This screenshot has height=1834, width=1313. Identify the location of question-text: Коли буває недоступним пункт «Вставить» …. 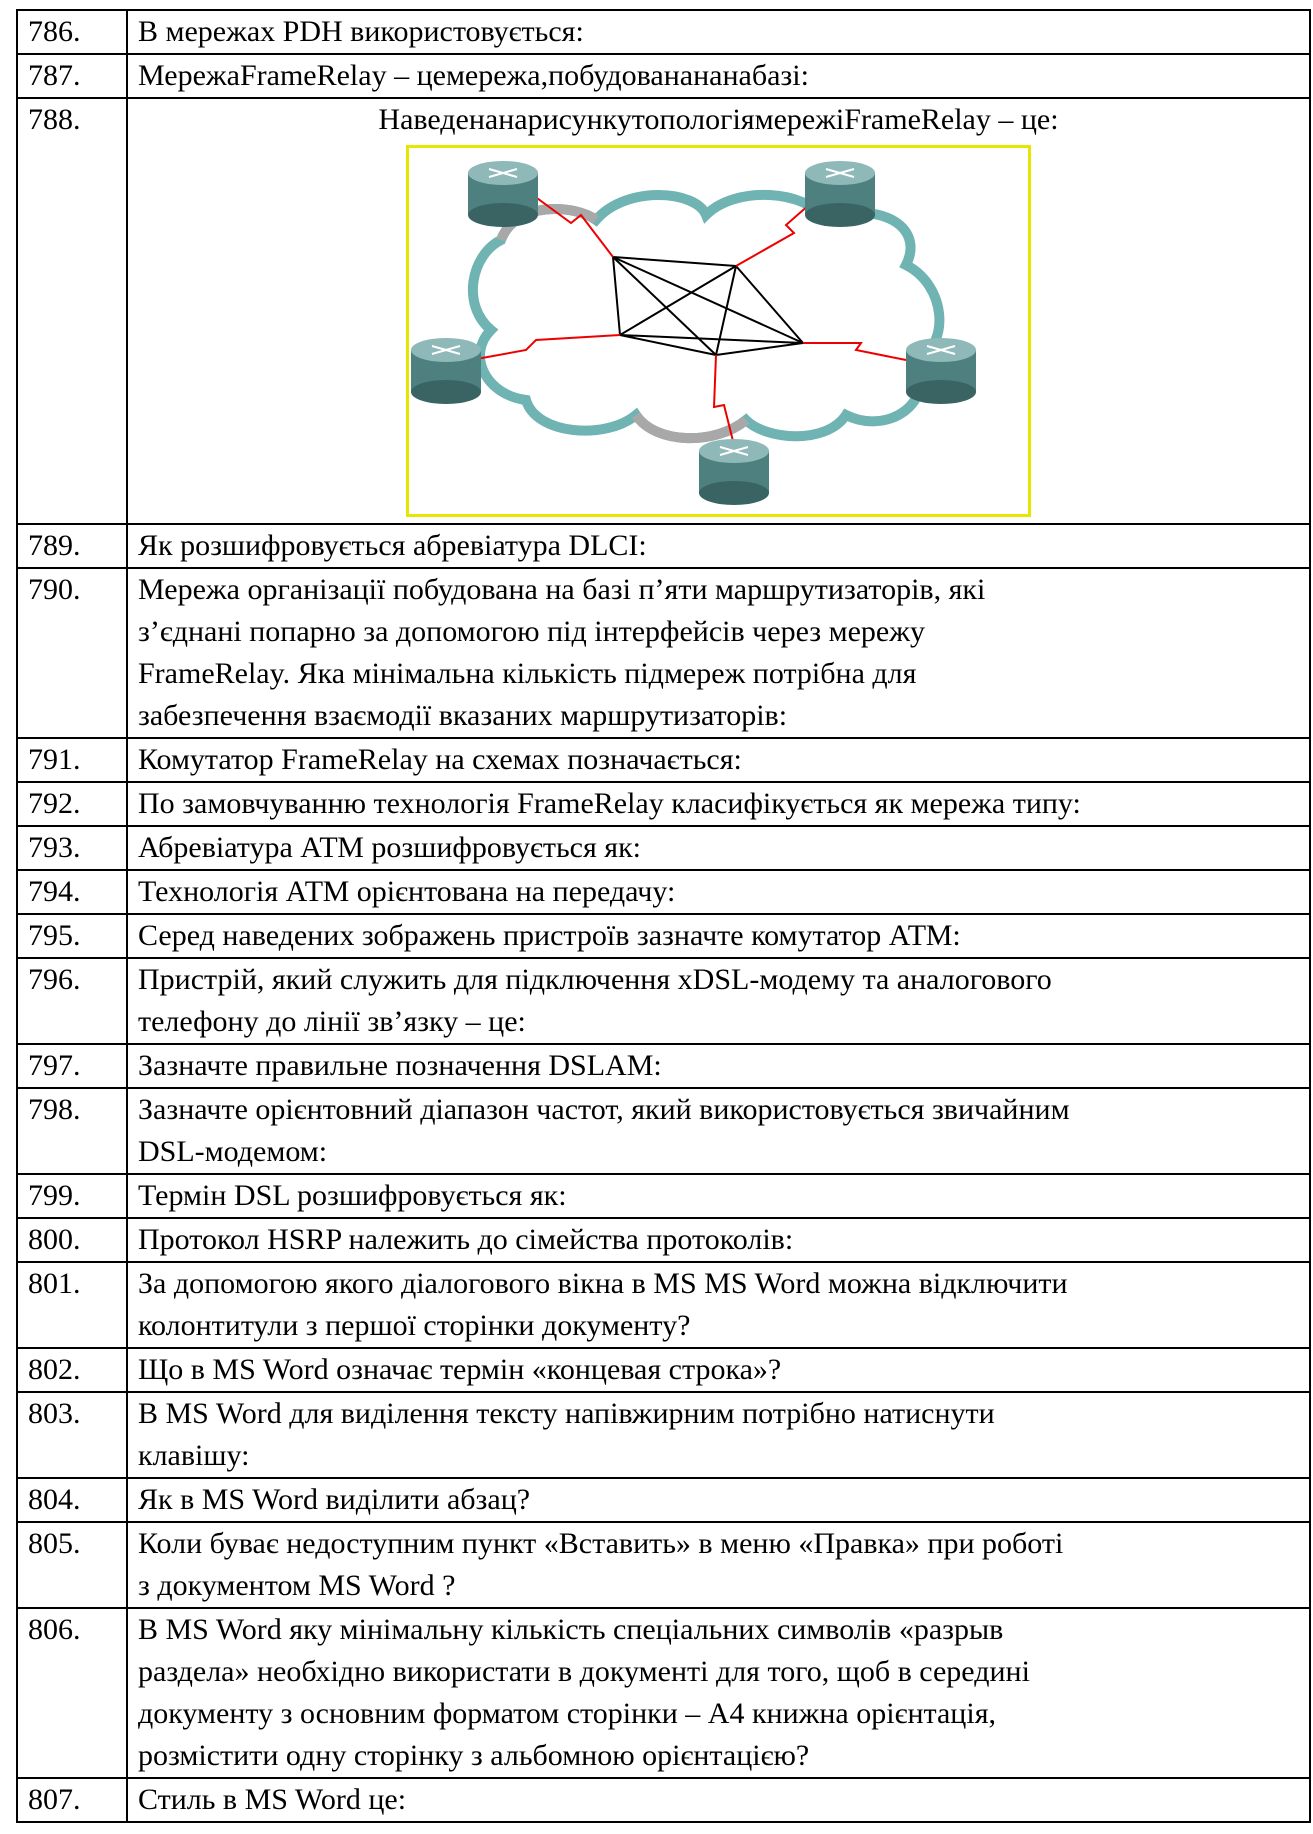
(718, 1565).